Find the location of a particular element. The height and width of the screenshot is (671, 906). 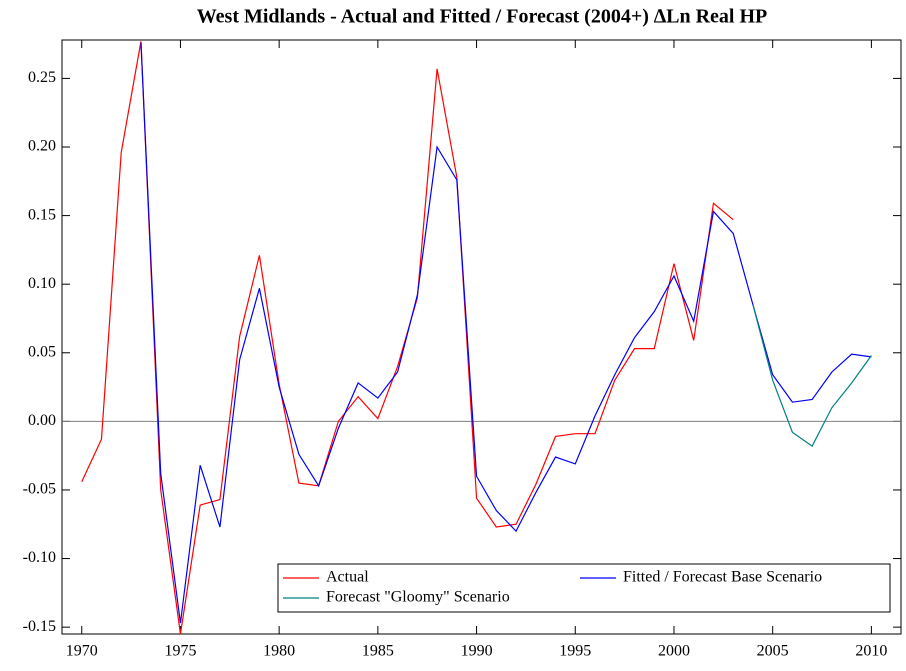

x-tick-label: 1975 is located at coordinates (180, 651).